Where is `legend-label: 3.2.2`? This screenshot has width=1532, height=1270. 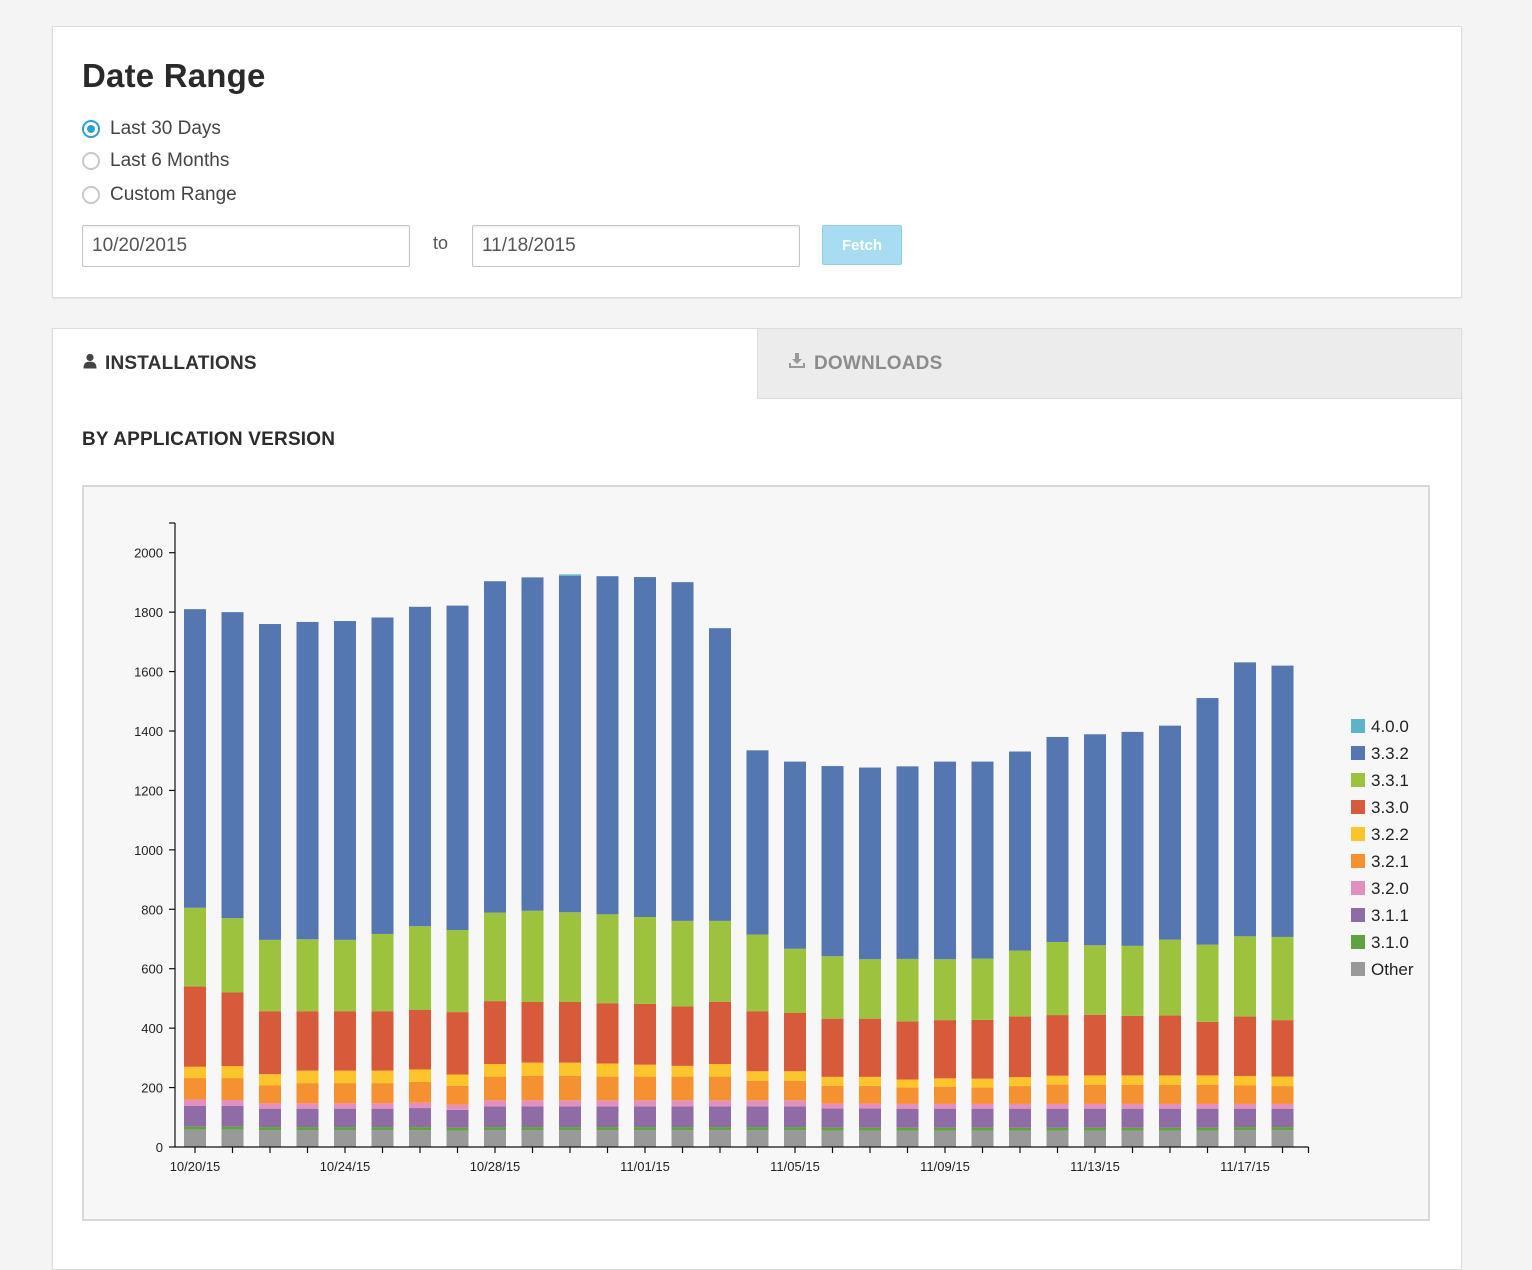 legend-label: 3.2.2 is located at coordinates (1390, 834).